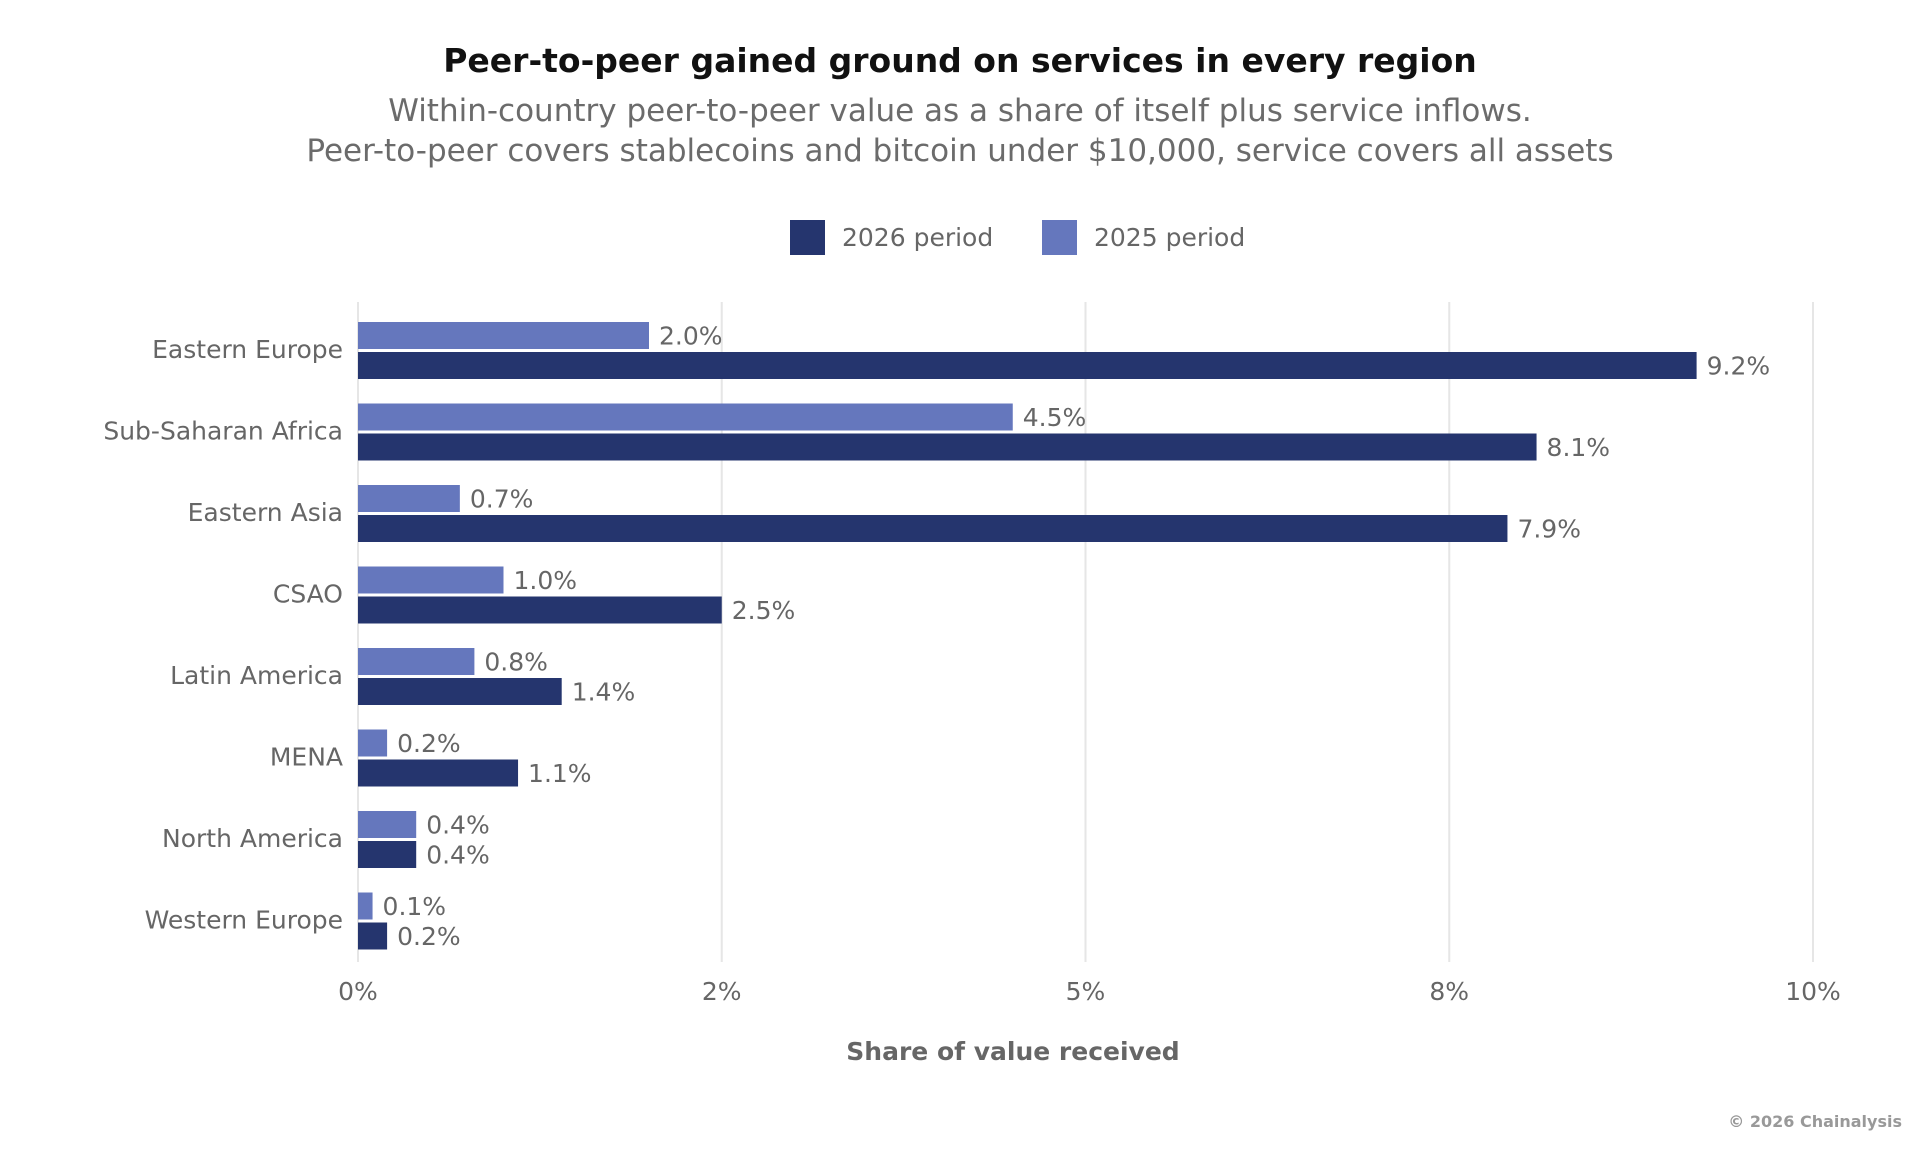  Describe the element at coordinates (722, 991) in the screenshot. I see `x-tick-label: 2%` at that location.